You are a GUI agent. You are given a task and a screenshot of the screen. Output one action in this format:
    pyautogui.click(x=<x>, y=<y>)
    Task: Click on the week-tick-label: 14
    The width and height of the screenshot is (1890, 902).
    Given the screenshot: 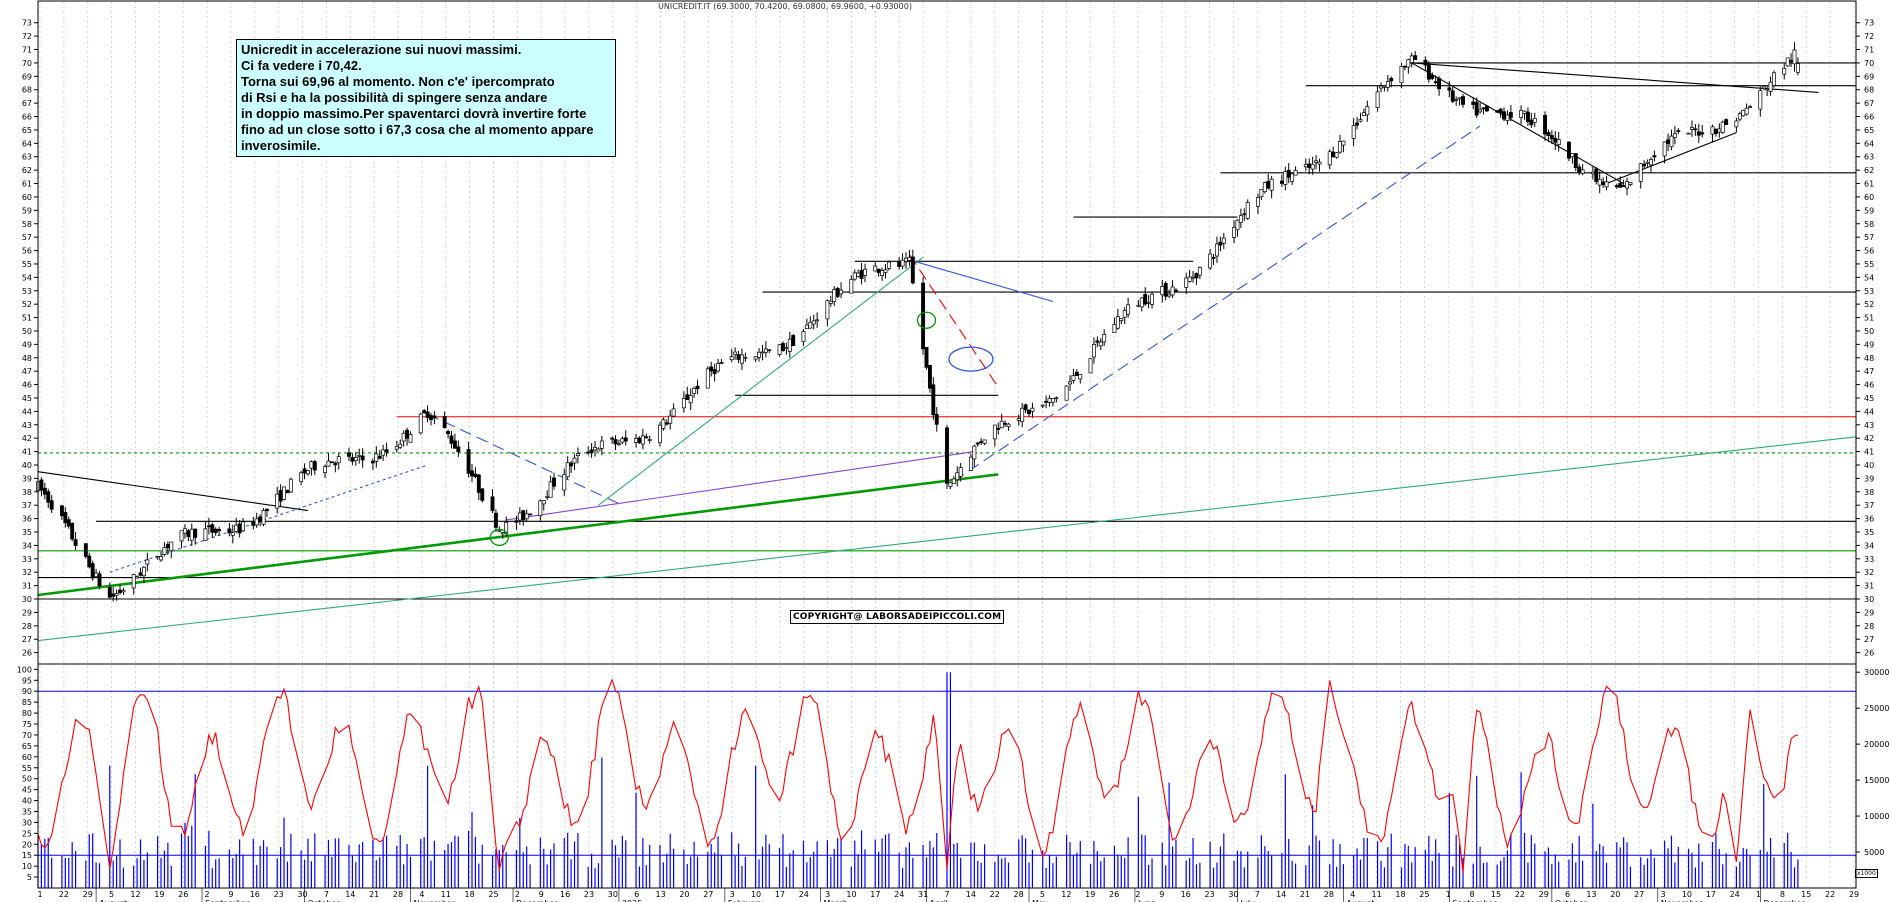 What is the action you would take?
    pyautogui.click(x=350, y=894)
    